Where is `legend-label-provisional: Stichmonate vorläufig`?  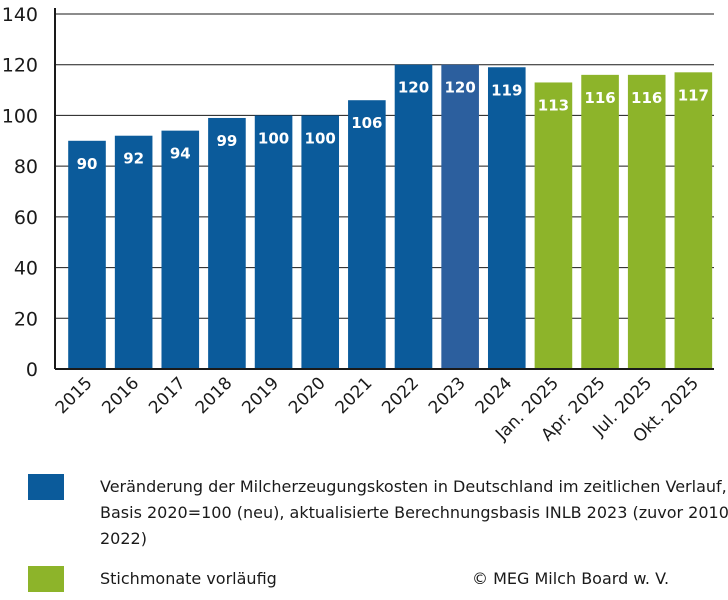
legend-label-provisional: Stichmonate vorläufig is located at coordinates (188, 578).